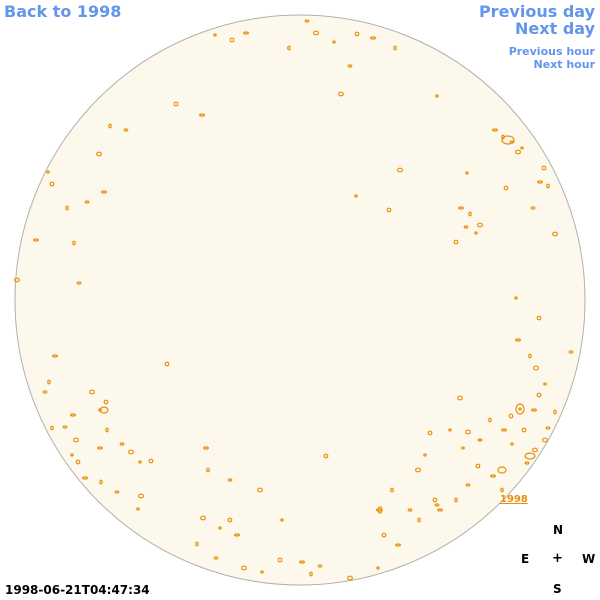 This screenshot has width=600, height=600. I want to click on compass-south-label: S, so click(557, 589).